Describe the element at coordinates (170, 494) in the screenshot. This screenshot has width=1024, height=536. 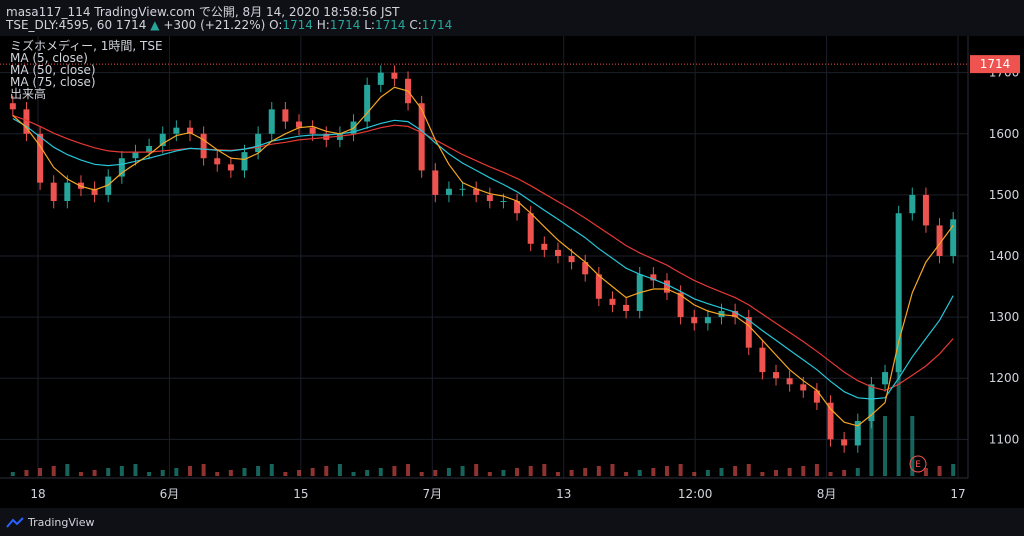
I see `time-tick-label: 6月` at that location.